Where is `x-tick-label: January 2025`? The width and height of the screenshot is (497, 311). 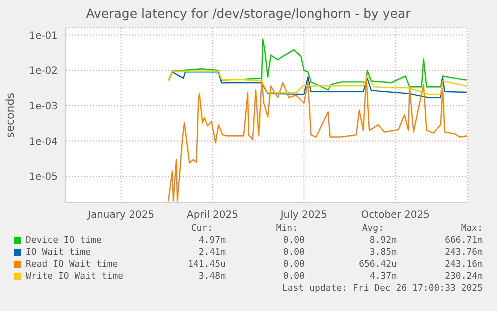 x-tick-label: January 2025 is located at coordinates (121, 216).